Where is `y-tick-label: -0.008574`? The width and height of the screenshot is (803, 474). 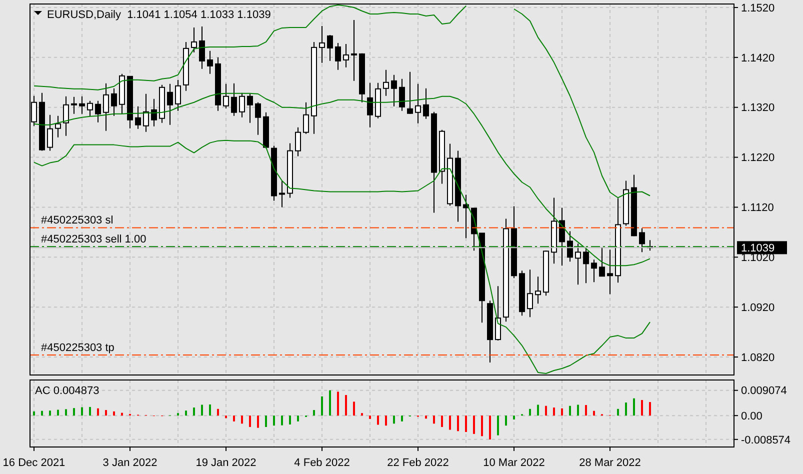 y-tick-label: -0.008574 is located at coordinates (766, 440).